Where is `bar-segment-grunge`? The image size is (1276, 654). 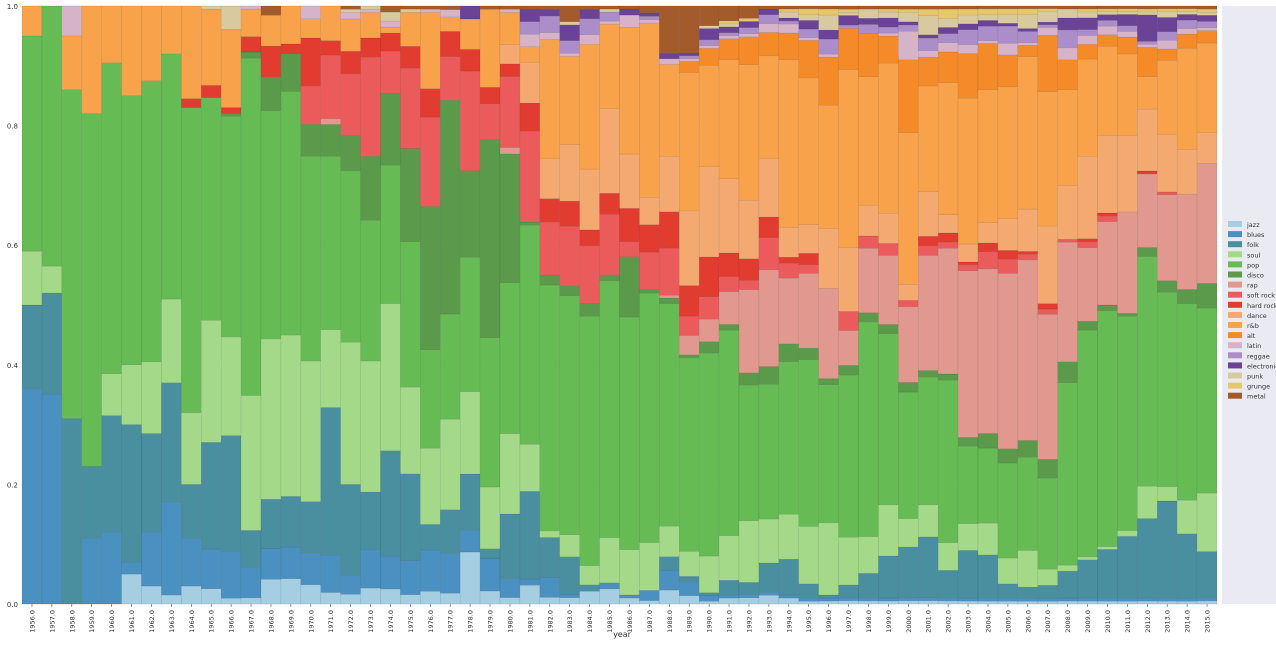
bar-segment-grunge is located at coordinates (1187, 10).